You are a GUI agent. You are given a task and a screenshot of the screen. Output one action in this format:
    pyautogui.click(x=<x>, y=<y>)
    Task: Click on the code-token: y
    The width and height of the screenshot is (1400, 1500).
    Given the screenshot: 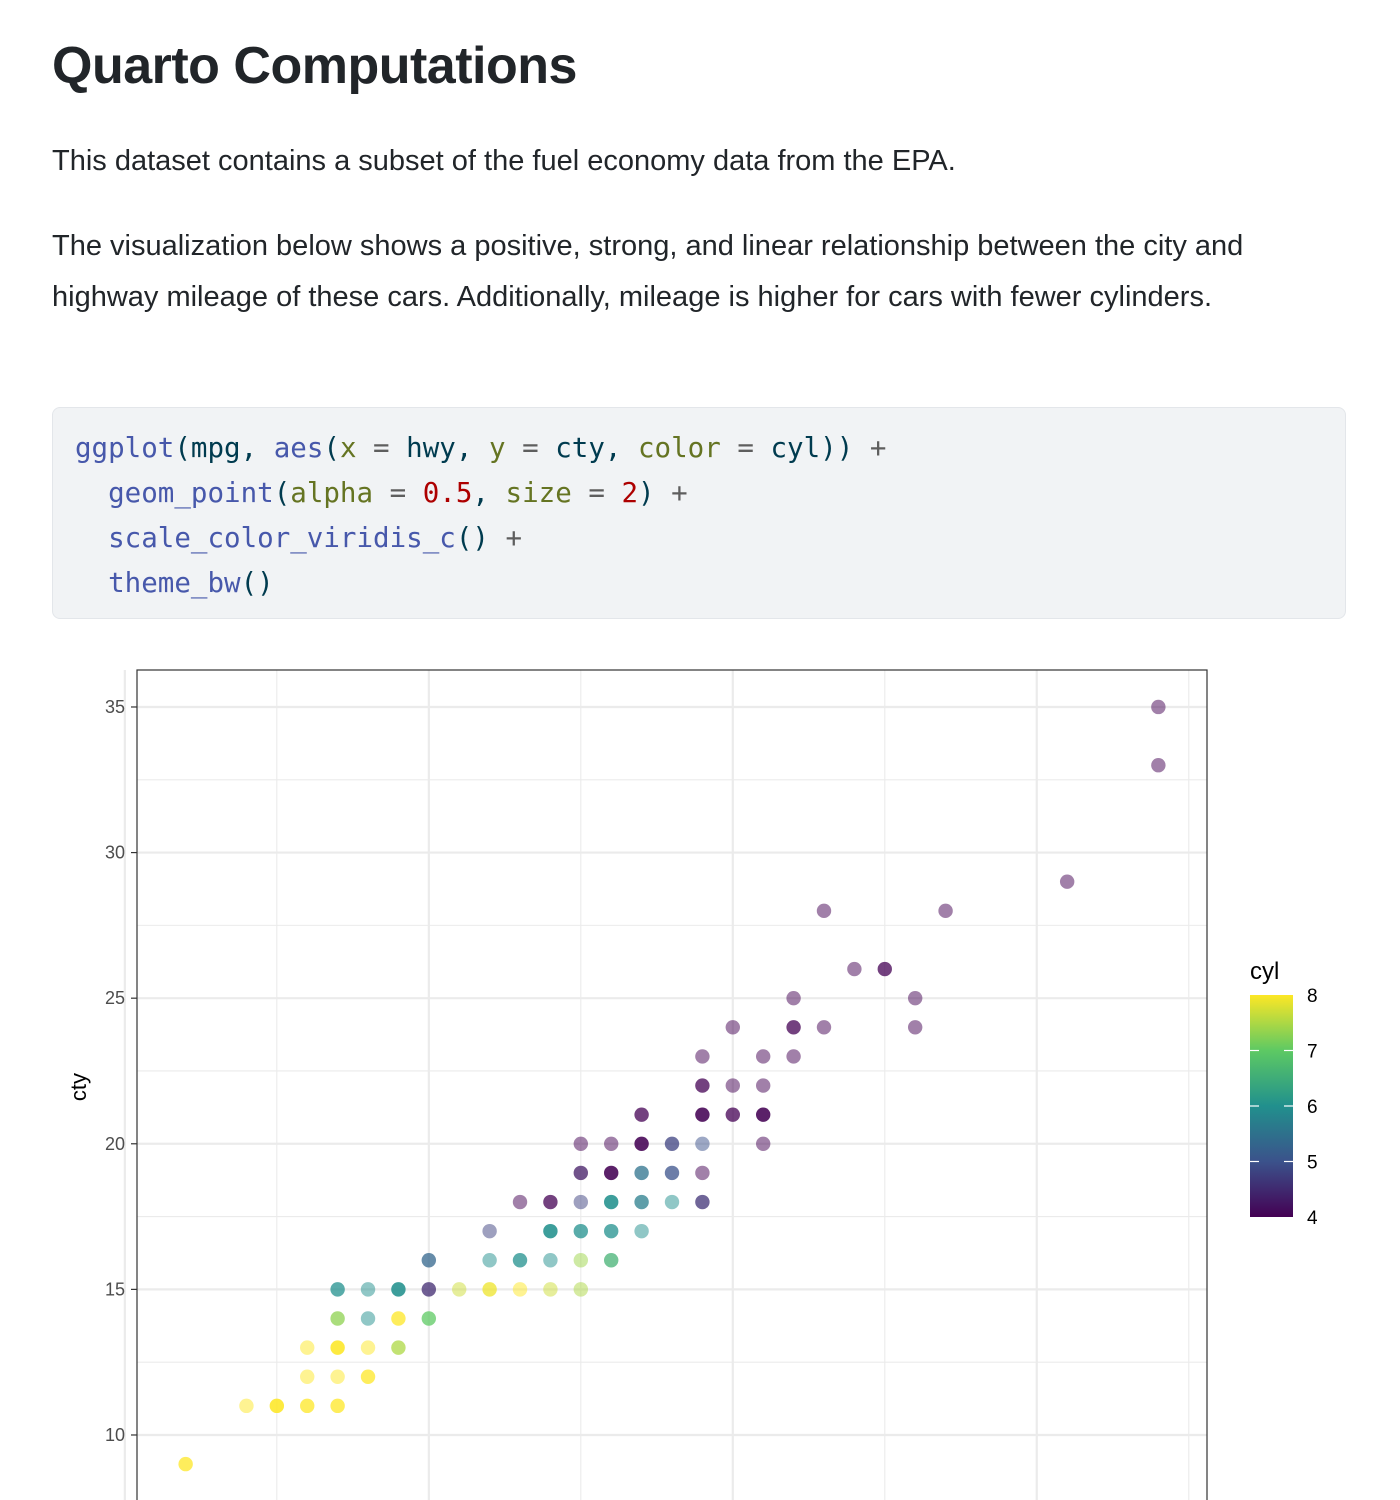 What is the action you would take?
    pyautogui.click(x=497, y=448)
    